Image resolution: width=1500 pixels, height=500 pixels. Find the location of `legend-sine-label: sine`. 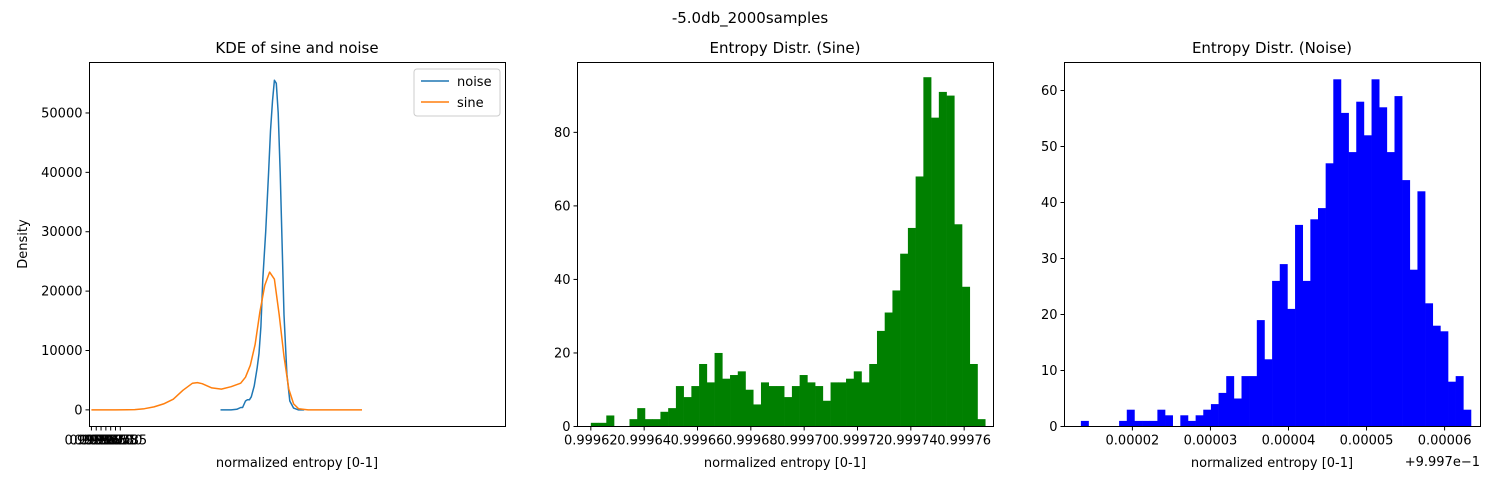

legend-sine-label: sine is located at coordinates (470, 103).